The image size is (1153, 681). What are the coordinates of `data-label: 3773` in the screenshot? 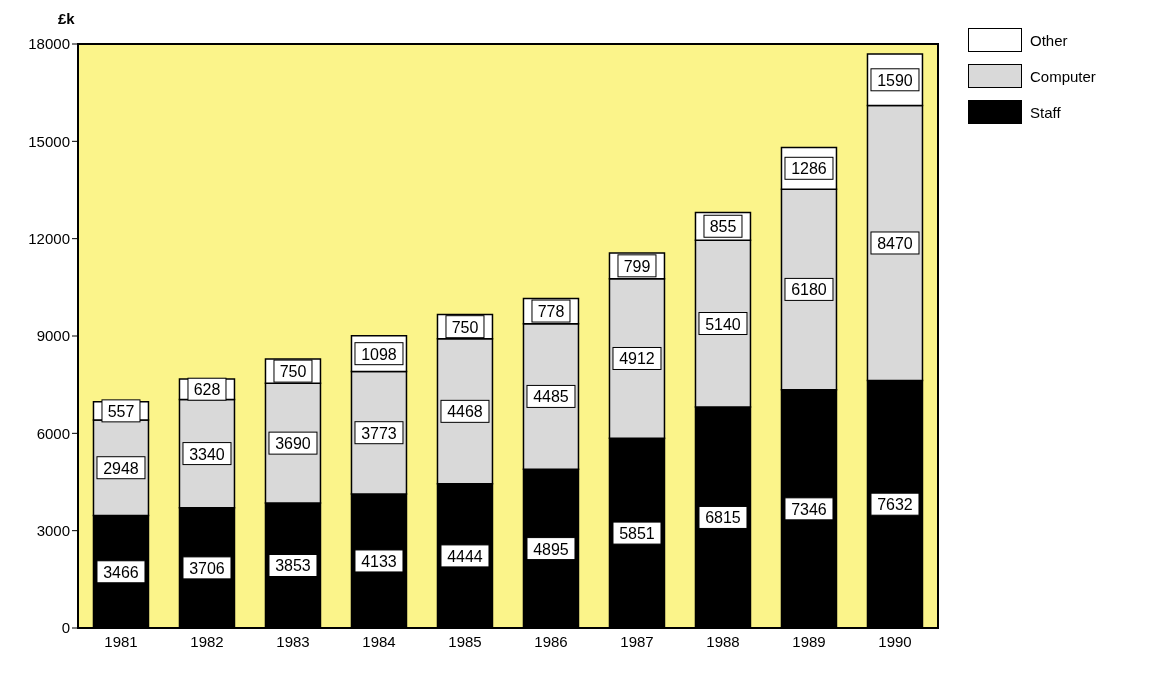 It's located at (379, 433).